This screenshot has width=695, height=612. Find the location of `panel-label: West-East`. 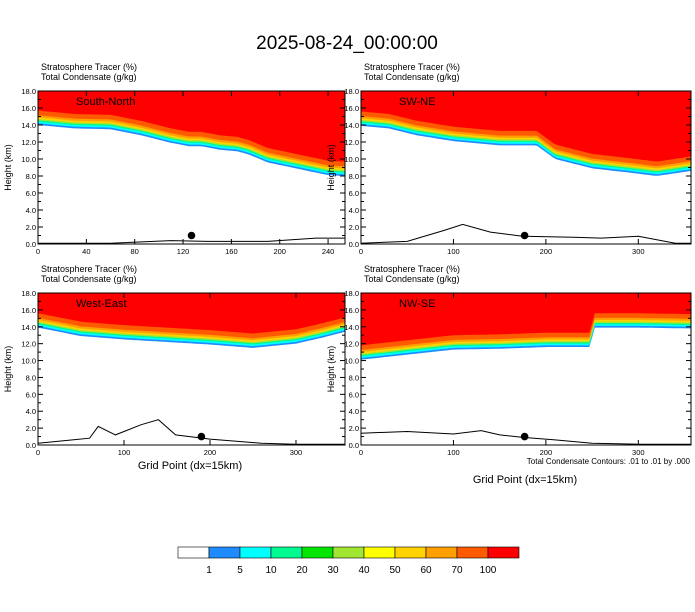

panel-label: West-East is located at coordinates (101, 304).